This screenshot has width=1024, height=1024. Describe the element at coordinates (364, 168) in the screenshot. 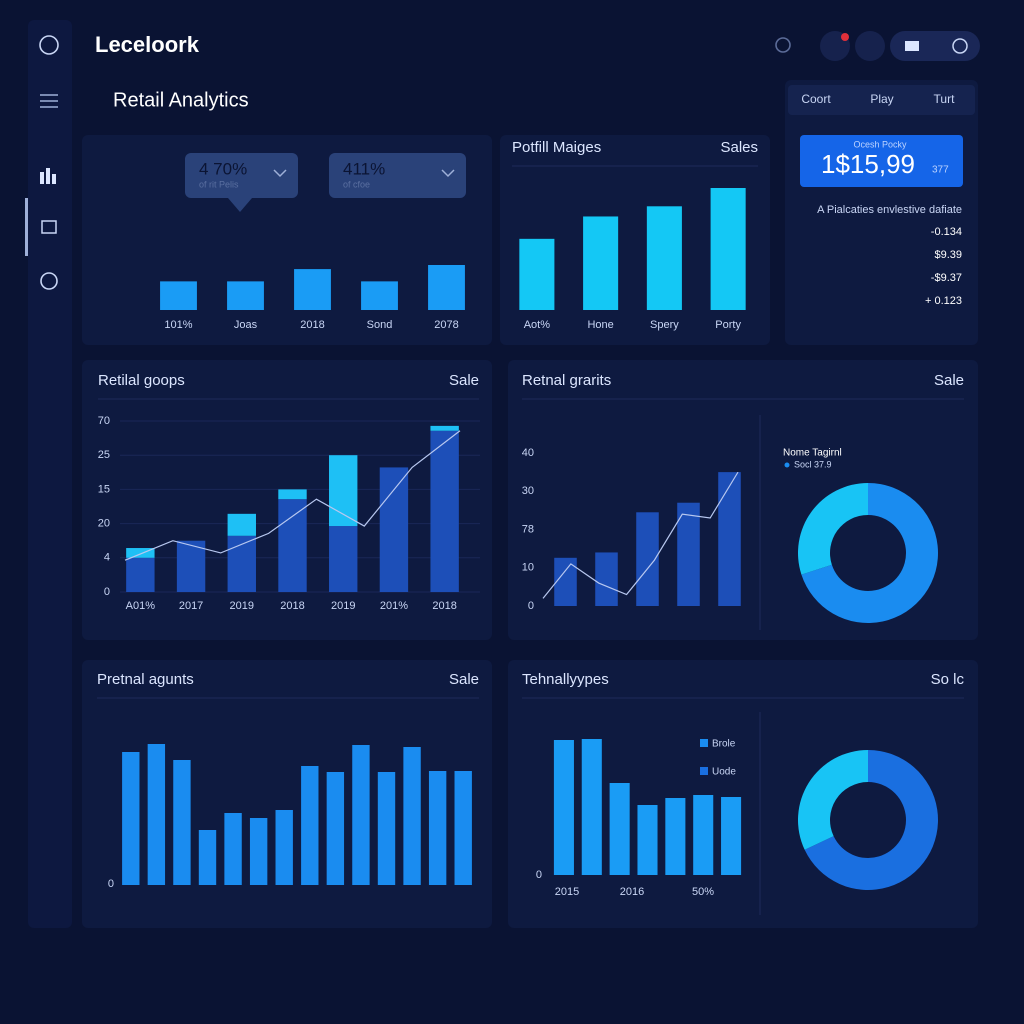

I see `dropdown-value: 411%` at that location.